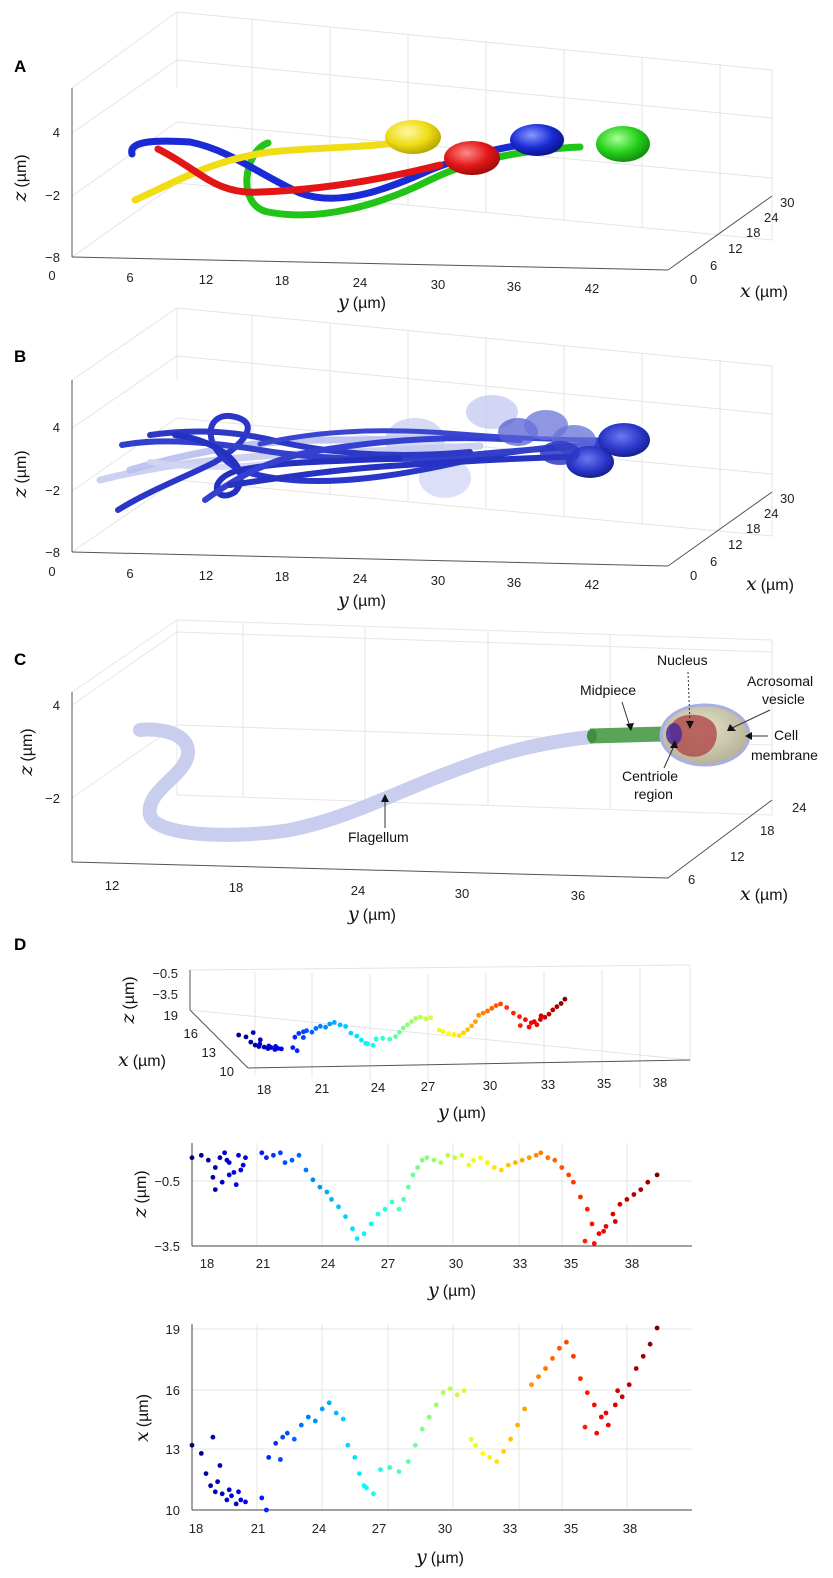 This screenshot has height=1578, width=833. What do you see at coordinates (52, 490) in the screenshot?
I see `z-tick: −2` at bounding box center [52, 490].